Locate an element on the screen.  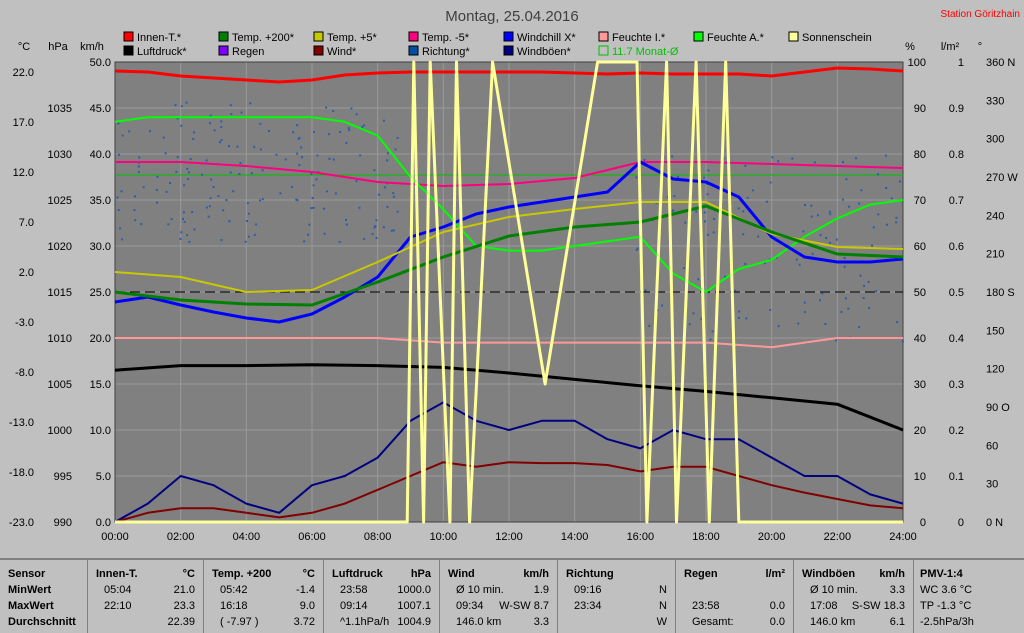
stats-innen-cell: 22:10 is located at coordinates (118, 606).